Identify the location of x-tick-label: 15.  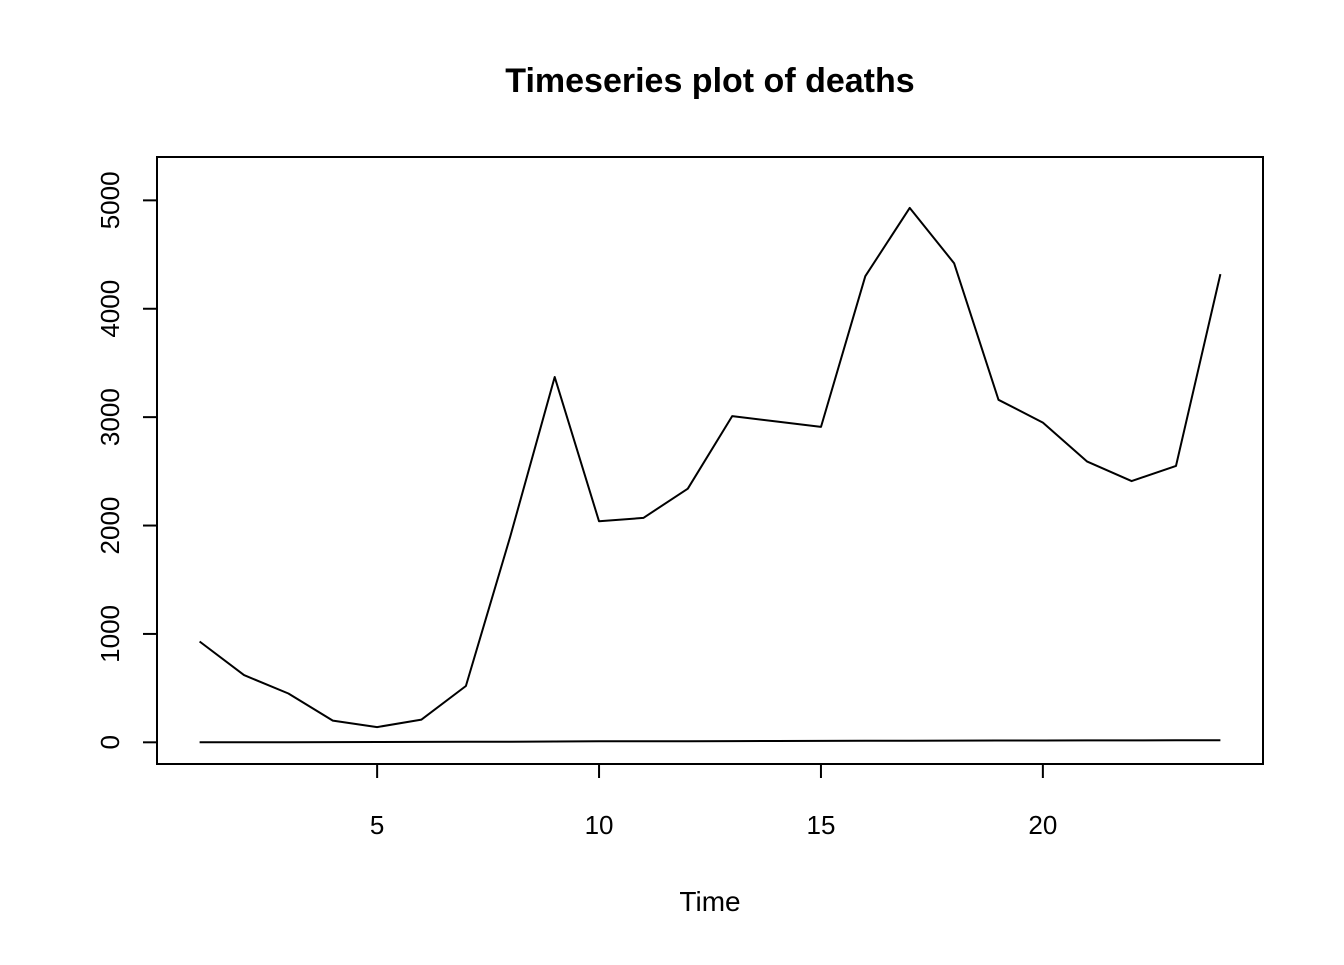
(820, 825).